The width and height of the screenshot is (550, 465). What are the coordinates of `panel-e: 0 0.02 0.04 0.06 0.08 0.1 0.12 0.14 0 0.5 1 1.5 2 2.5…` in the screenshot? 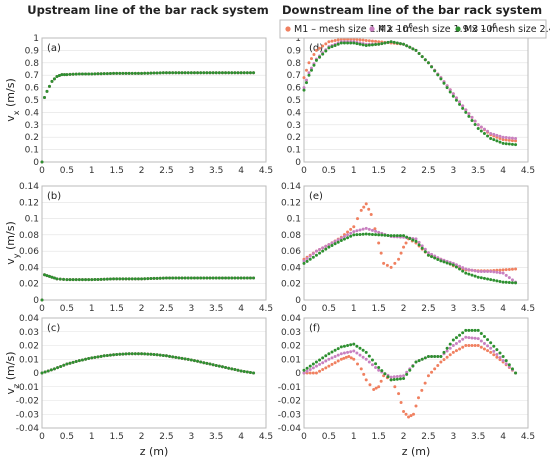 It's located at (408, 248).